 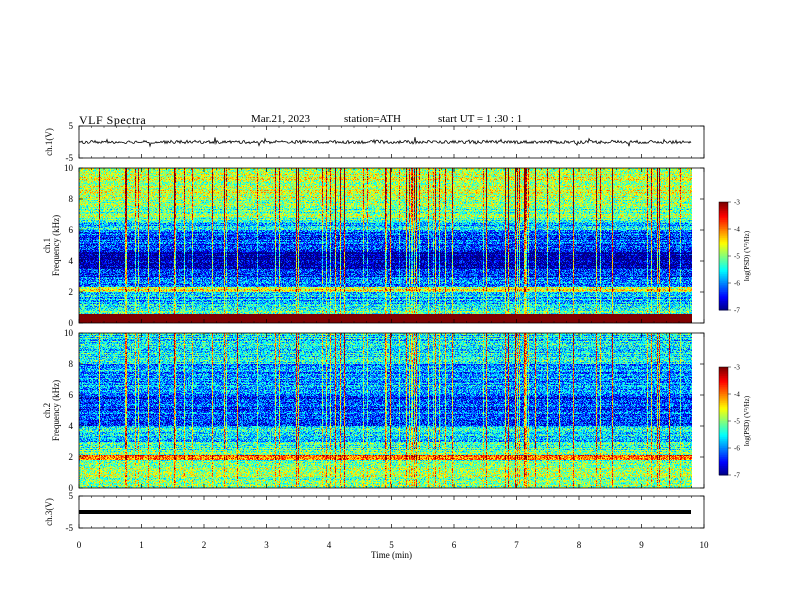 I want to click on colorbar-tick-label: -6, so click(x=737, y=284).